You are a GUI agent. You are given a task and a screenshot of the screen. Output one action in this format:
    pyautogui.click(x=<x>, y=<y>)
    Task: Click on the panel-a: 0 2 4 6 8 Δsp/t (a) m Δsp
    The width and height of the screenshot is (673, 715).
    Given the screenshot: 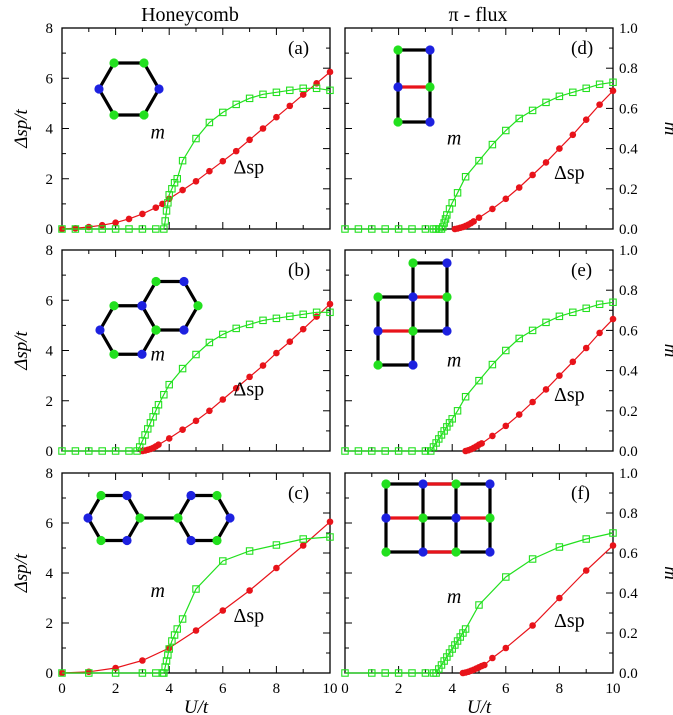 What is the action you would take?
    pyautogui.click(x=172, y=129)
    